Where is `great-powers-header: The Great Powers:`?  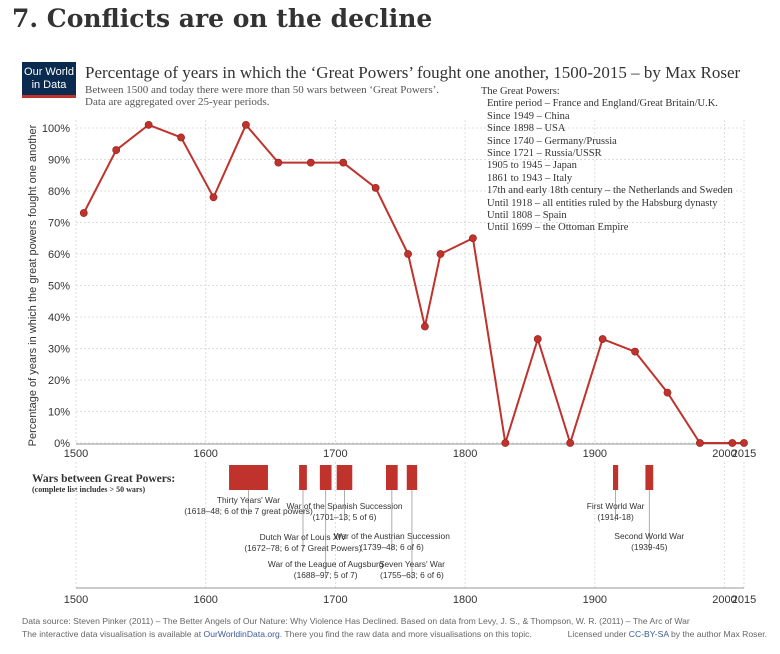
great-powers-header: The Great Powers: is located at coordinates (520, 91).